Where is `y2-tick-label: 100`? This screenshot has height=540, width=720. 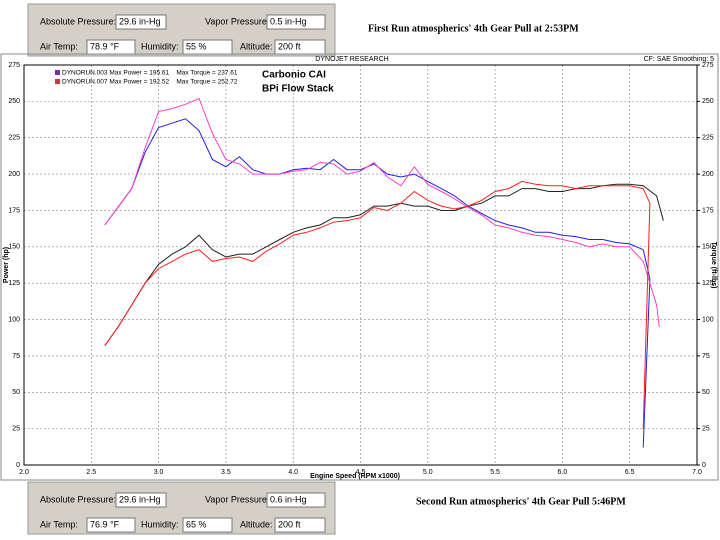
y2-tick-label: 100 is located at coordinates (708, 319).